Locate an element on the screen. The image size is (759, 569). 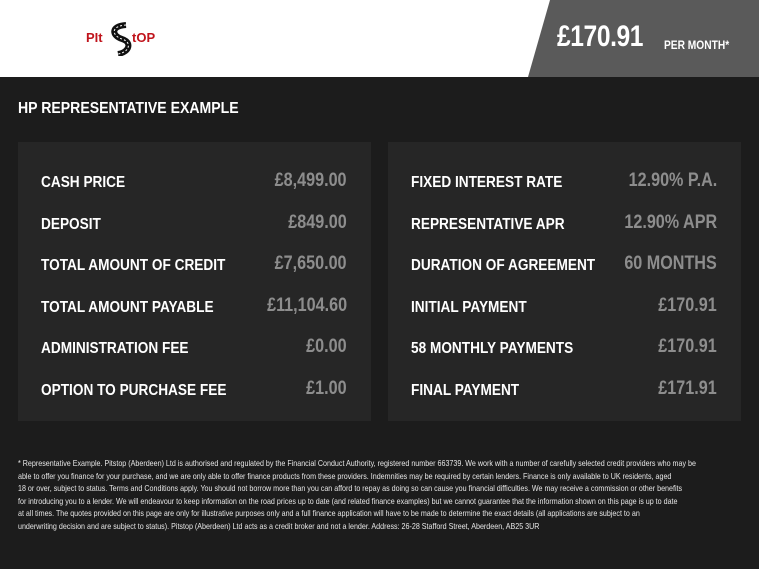
finance-row: TOTAL AMOUNT OF CREDIT £7,650.00 is located at coordinates (194, 265).